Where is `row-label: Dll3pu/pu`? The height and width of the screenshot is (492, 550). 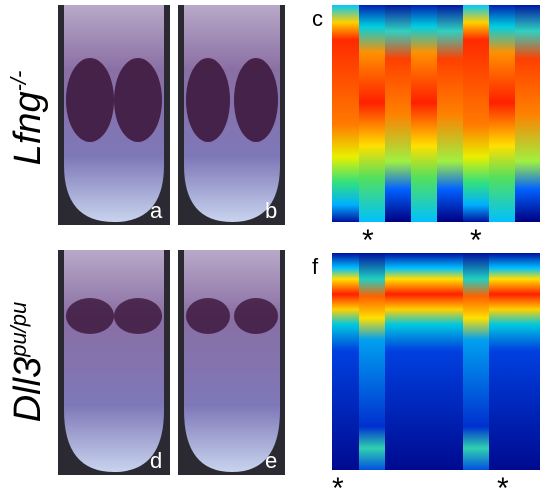 row-label: Dll3pu/pu is located at coordinates (27, 362).